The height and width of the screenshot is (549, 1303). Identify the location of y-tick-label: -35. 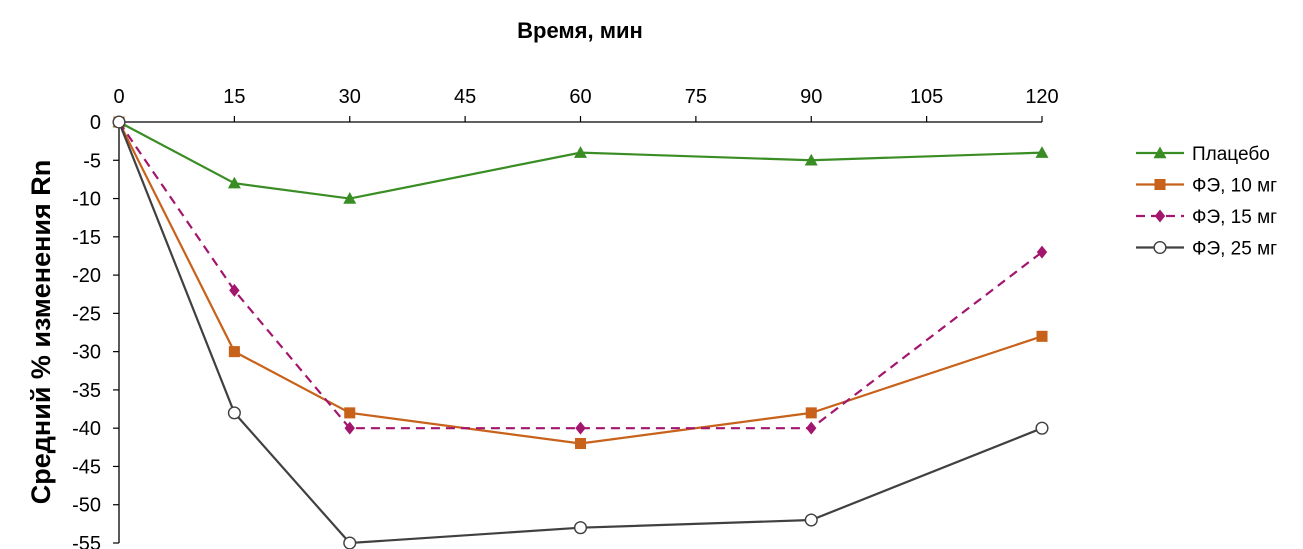
(86, 391).